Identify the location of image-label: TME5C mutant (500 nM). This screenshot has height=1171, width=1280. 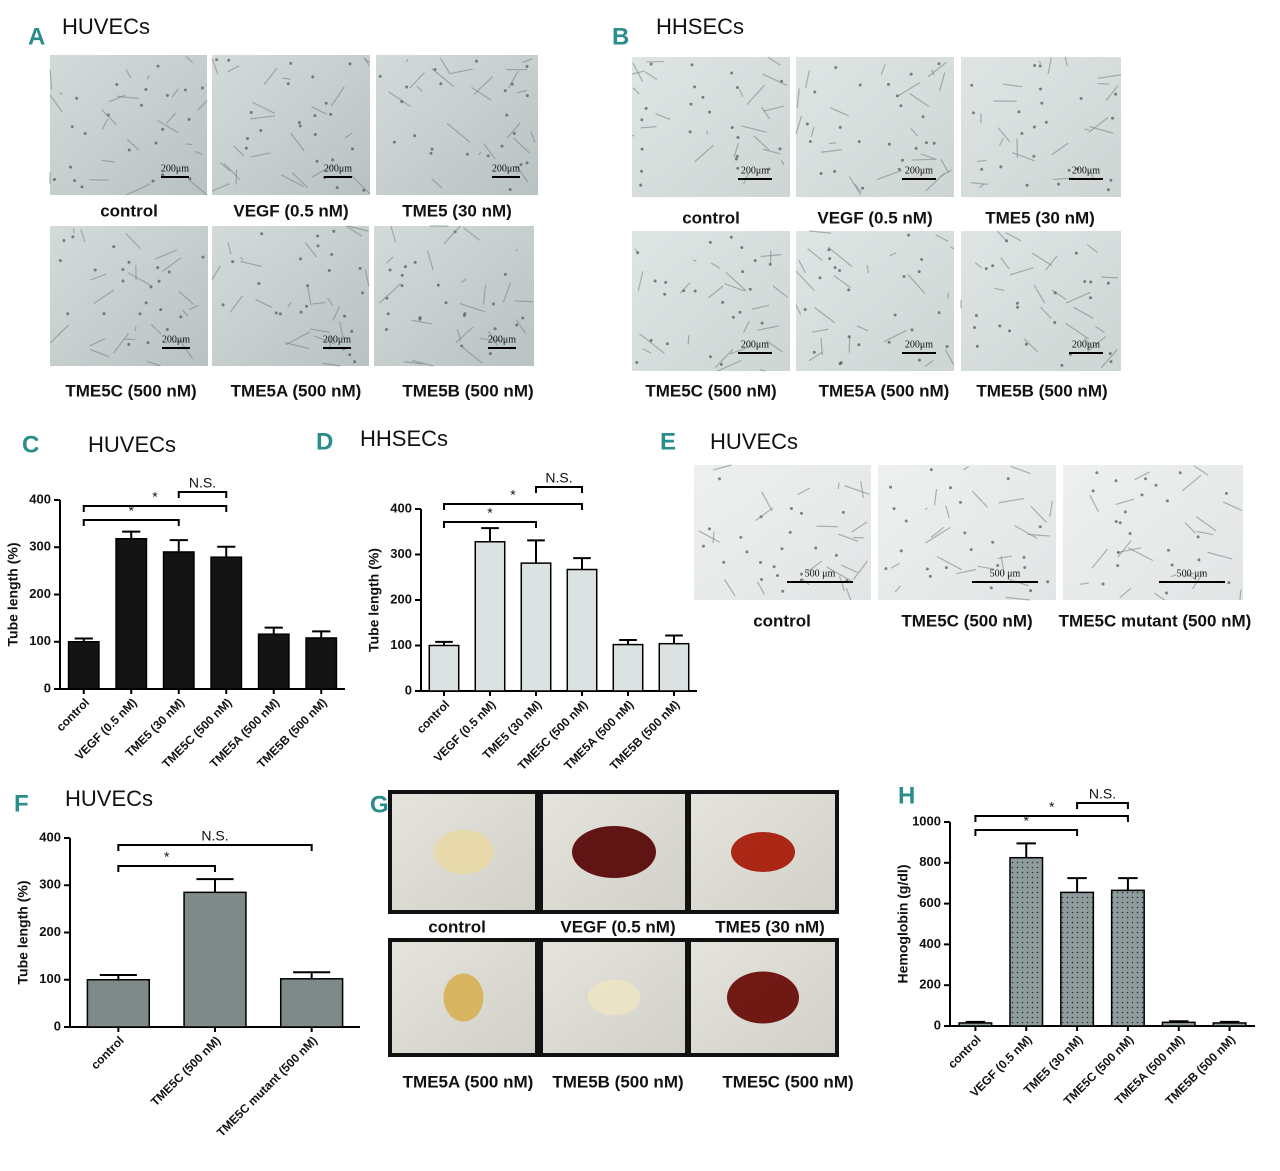
(1155, 620).